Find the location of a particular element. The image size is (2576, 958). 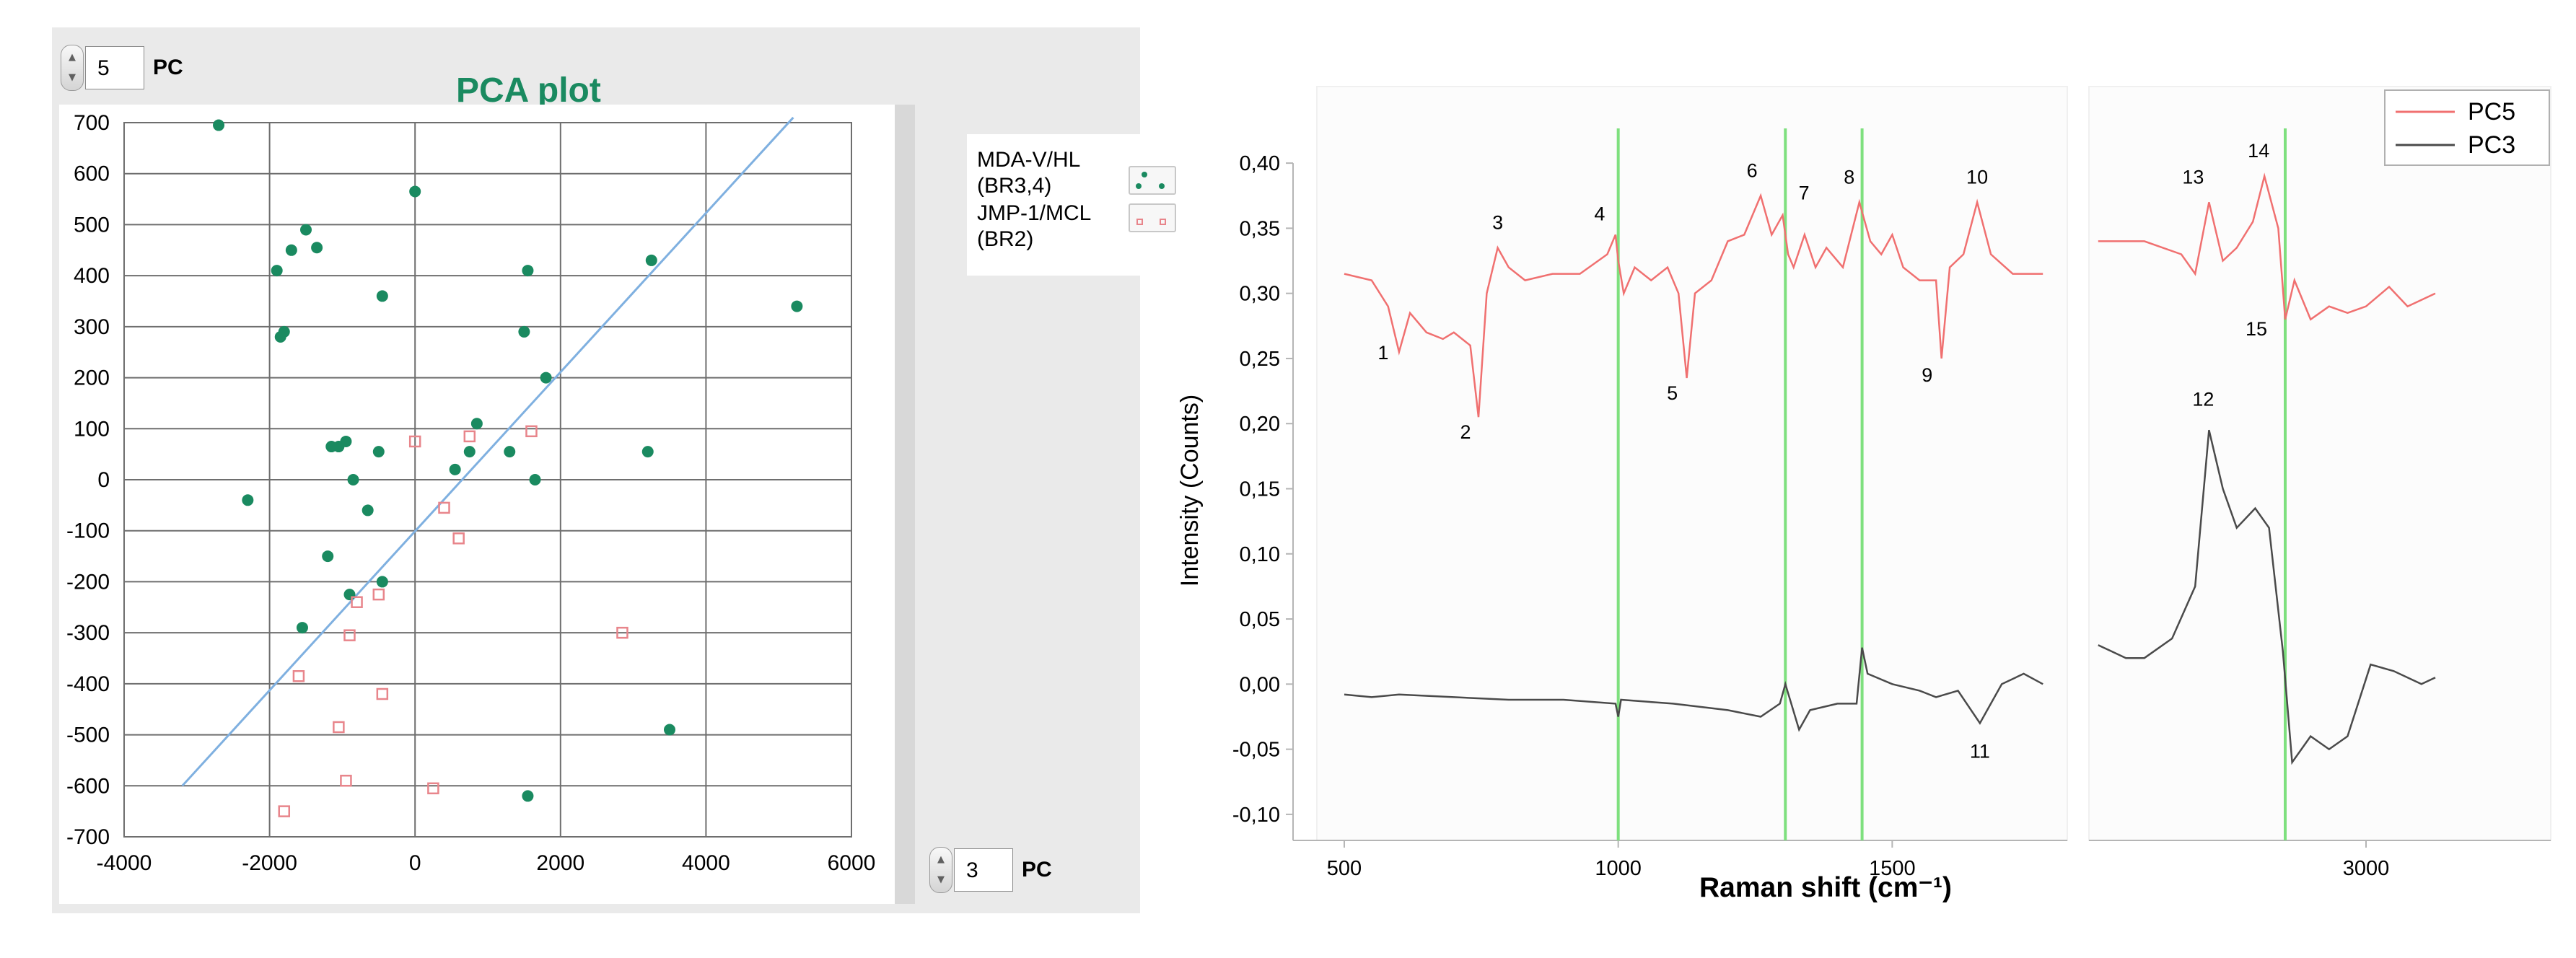

peak-label-13: 13 is located at coordinates (2193, 177).